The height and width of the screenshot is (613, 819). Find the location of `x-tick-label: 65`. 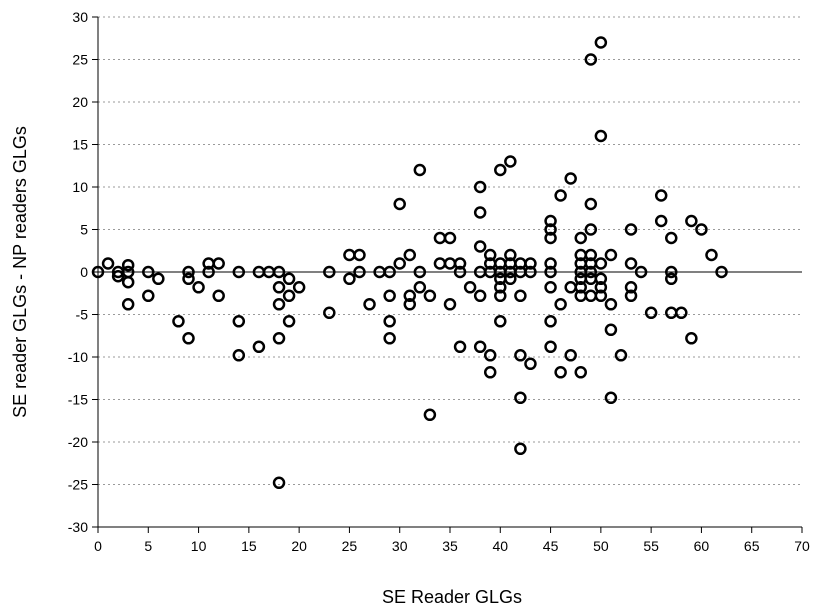

x-tick-label: 65 is located at coordinates (752, 546).